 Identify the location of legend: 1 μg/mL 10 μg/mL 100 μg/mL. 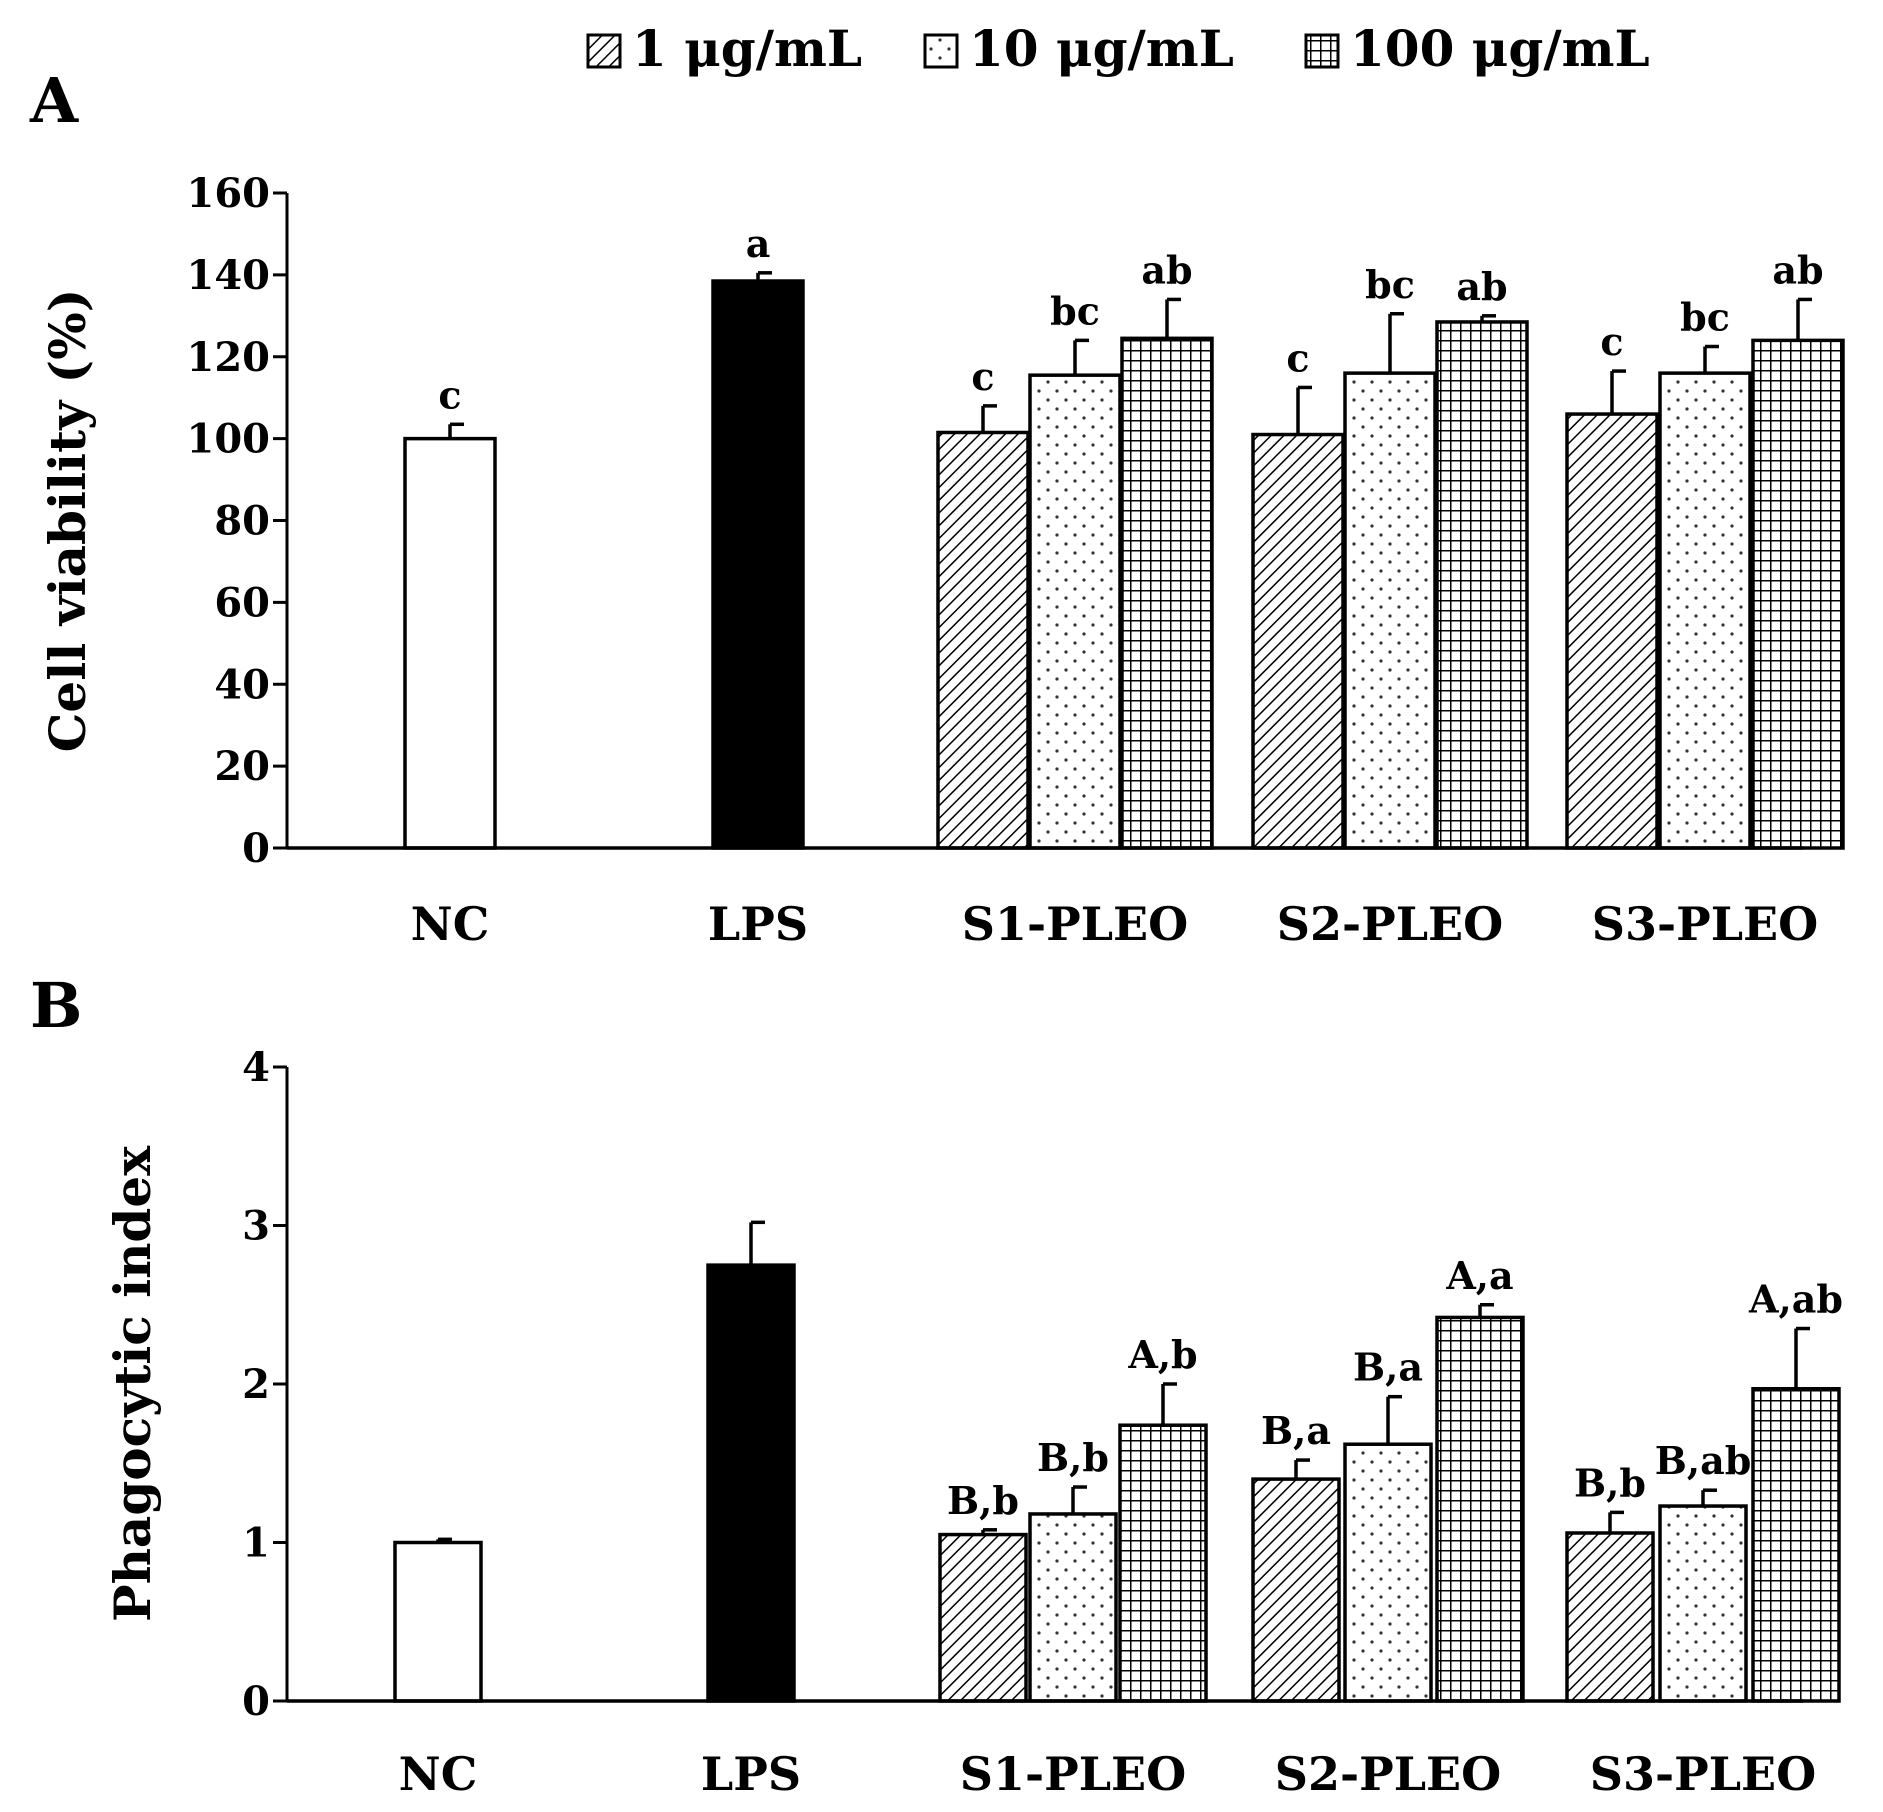
(1118, 48).